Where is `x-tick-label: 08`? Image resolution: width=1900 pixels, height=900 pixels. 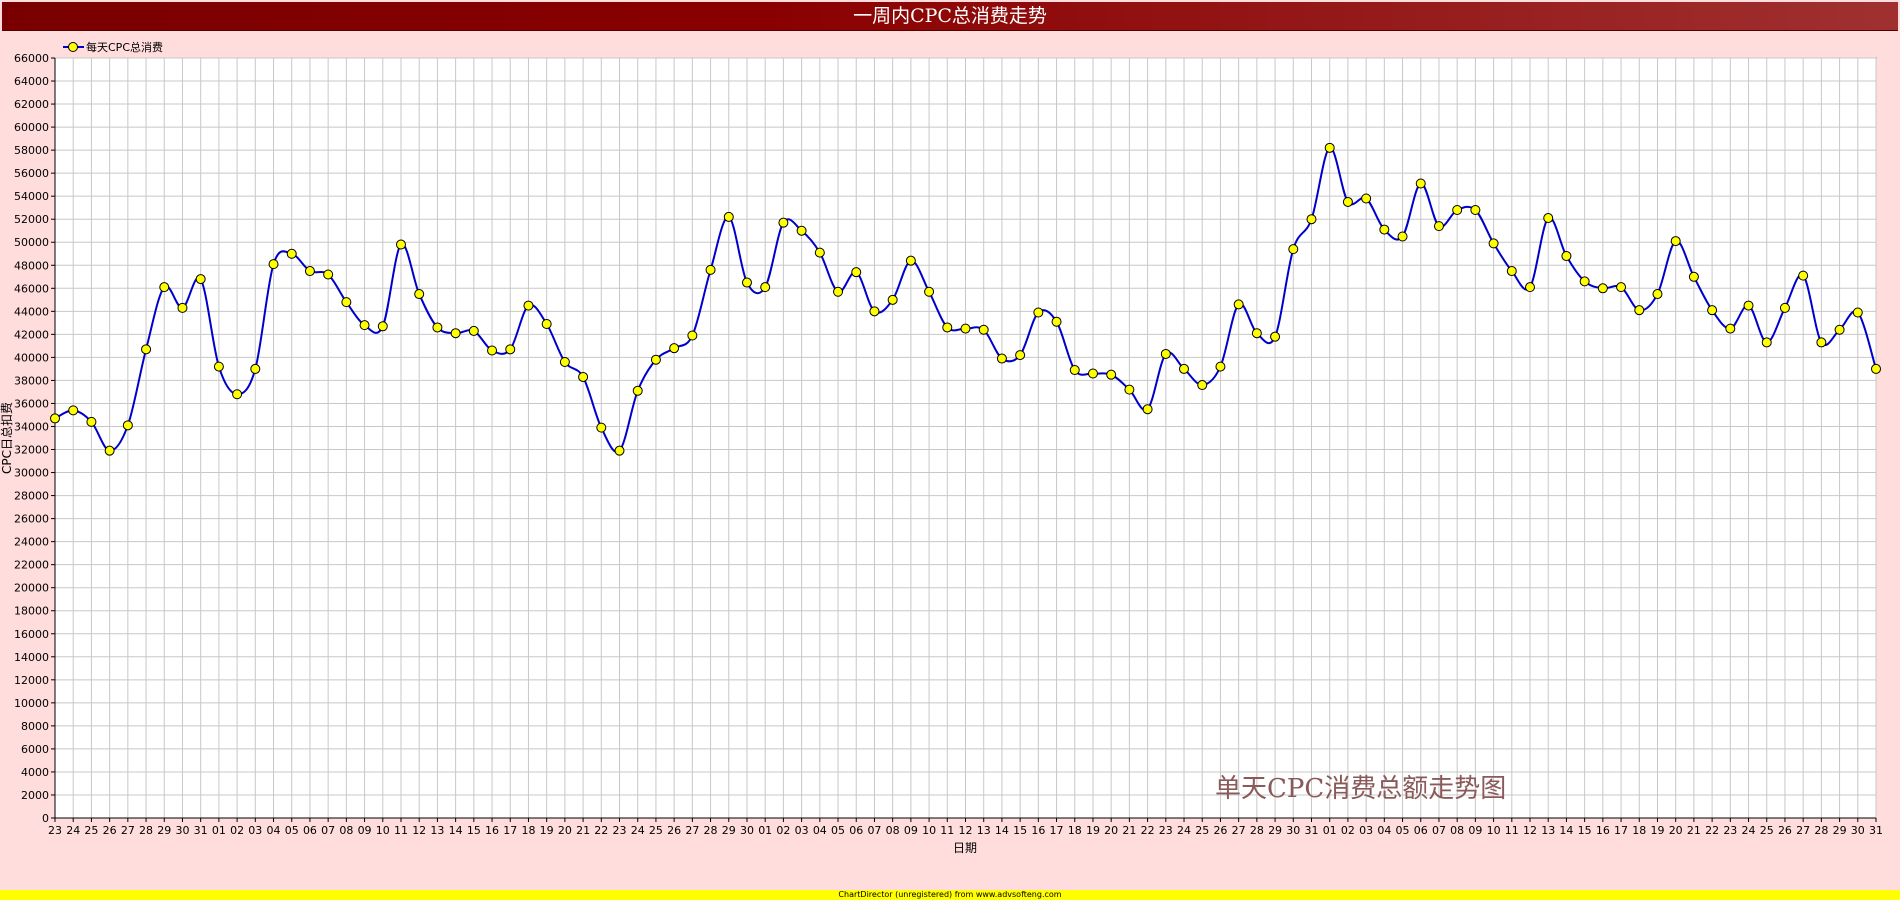
x-tick-label: 08 is located at coordinates (346, 830).